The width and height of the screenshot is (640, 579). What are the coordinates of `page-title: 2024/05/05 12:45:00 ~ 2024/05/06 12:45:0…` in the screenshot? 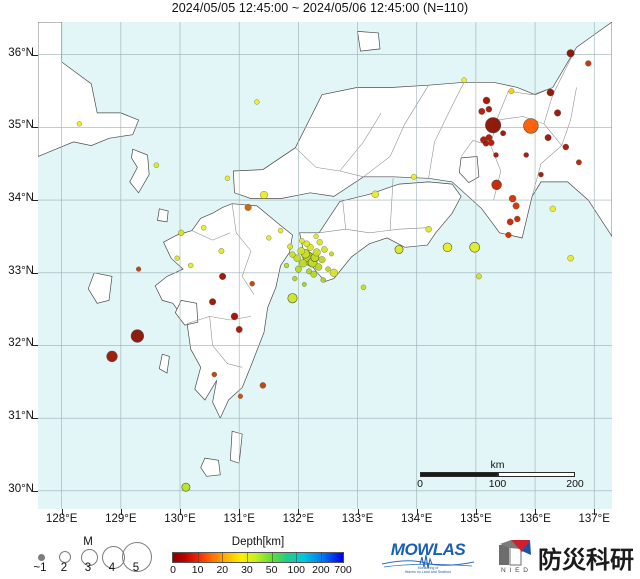 It's located at (320, 8).